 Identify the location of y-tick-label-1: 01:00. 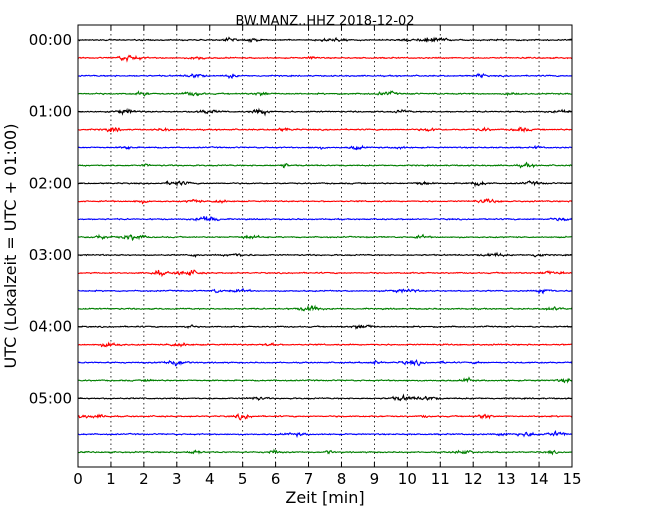
(50, 112).